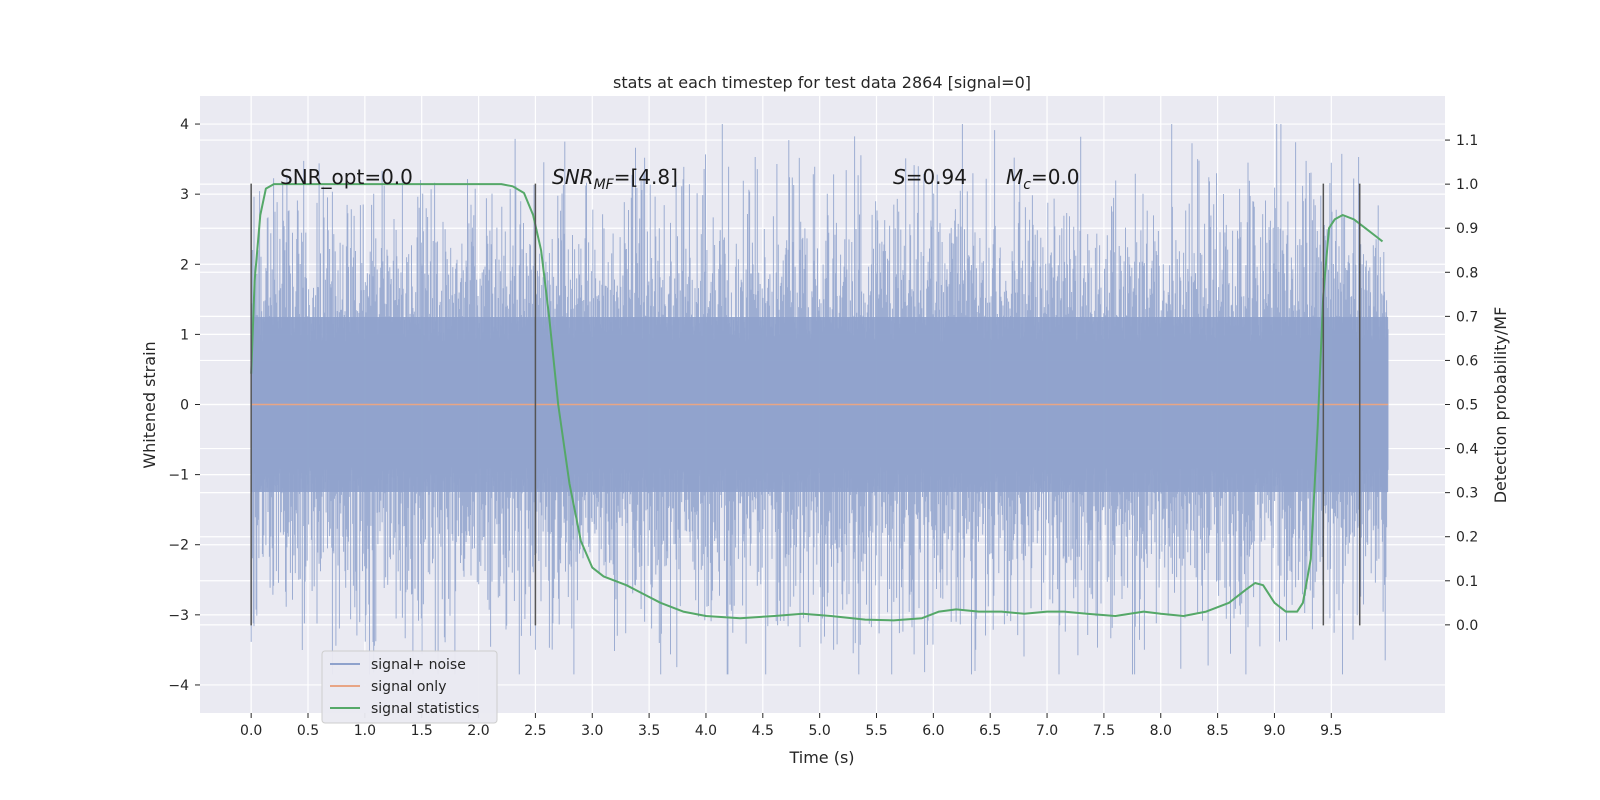 The height and width of the screenshot is (800, 1600). I want to click on annotation-mc-name: M, so click(1014, 177).